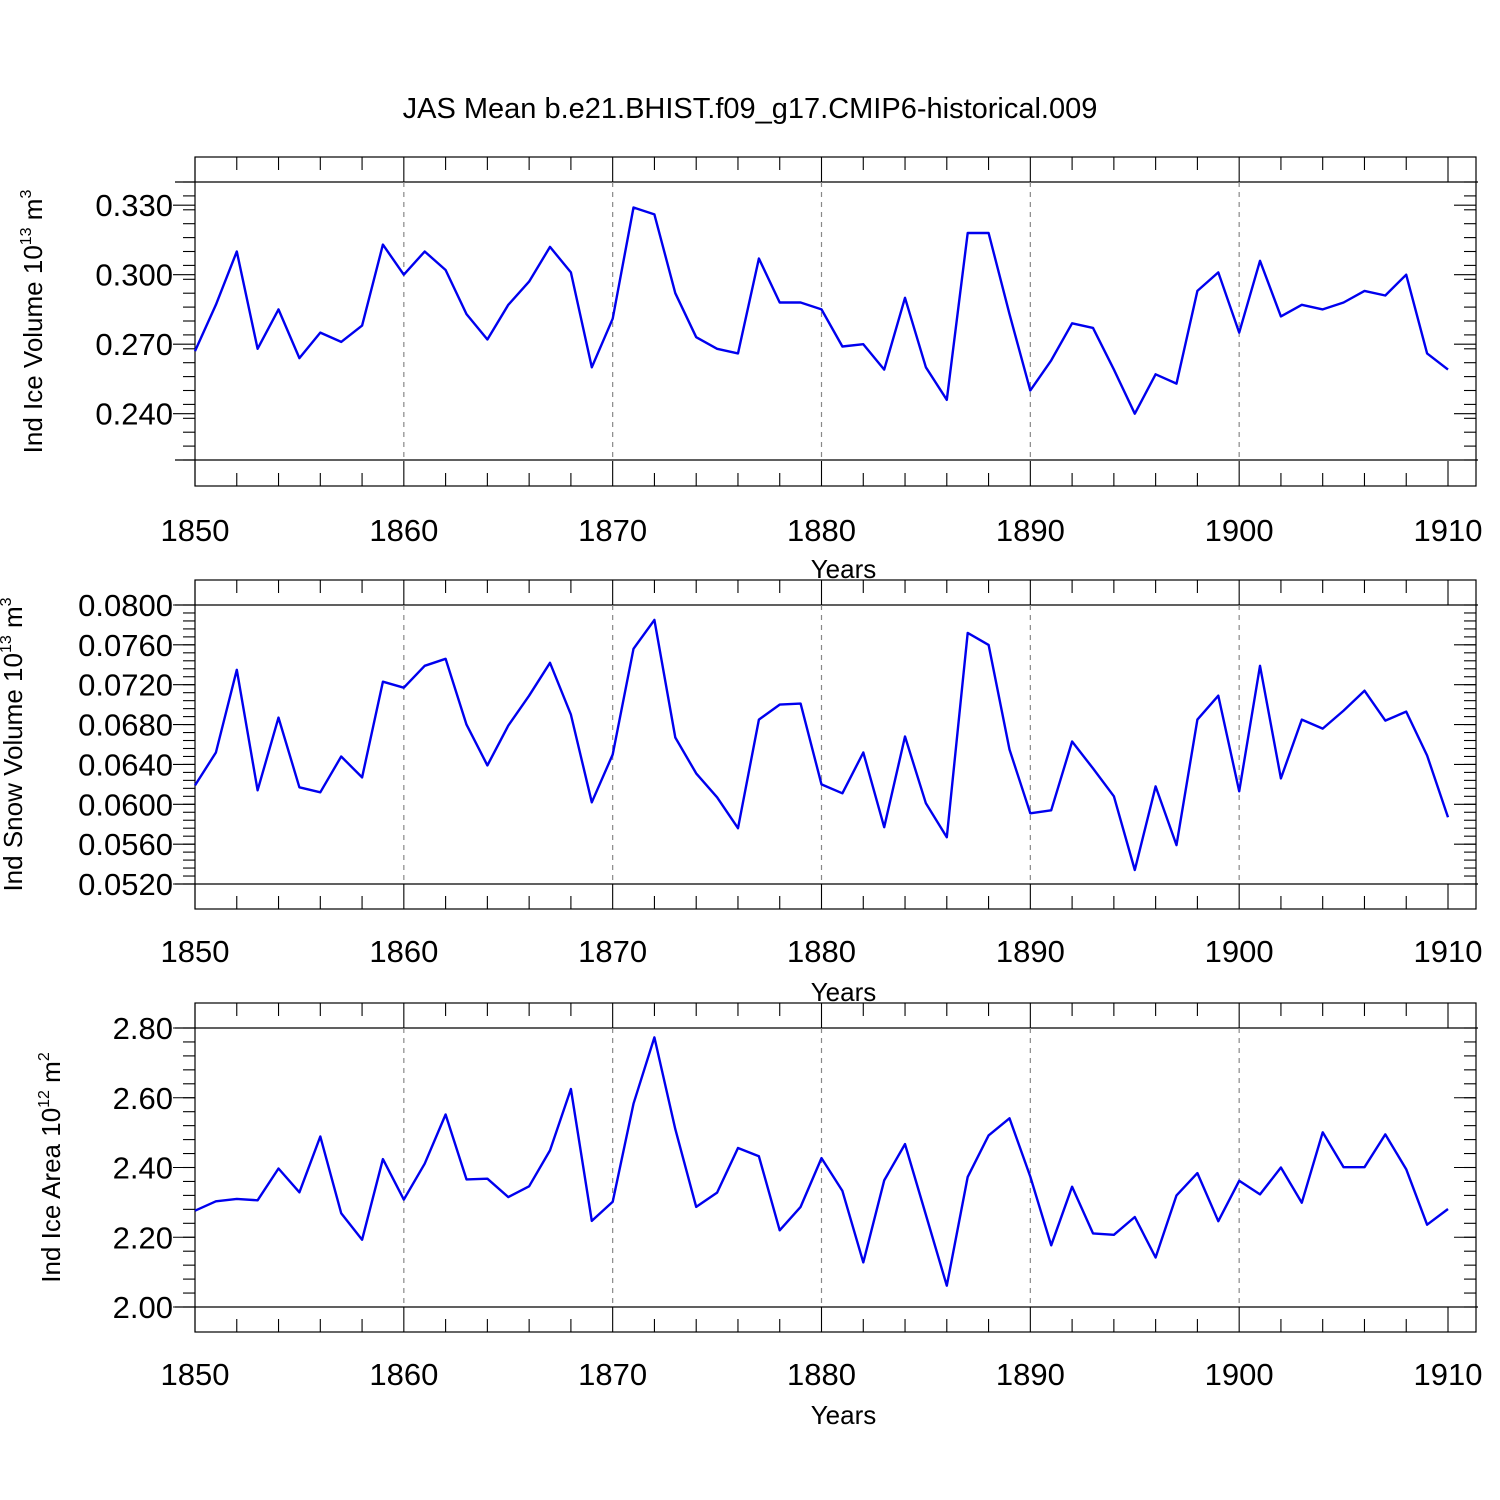 Image resolution: width=1500 pixels, height=1500 pixels. Describe the element at coordinates (821, 745) in the screenshot. I see `series-line-snow-volume` at that location.